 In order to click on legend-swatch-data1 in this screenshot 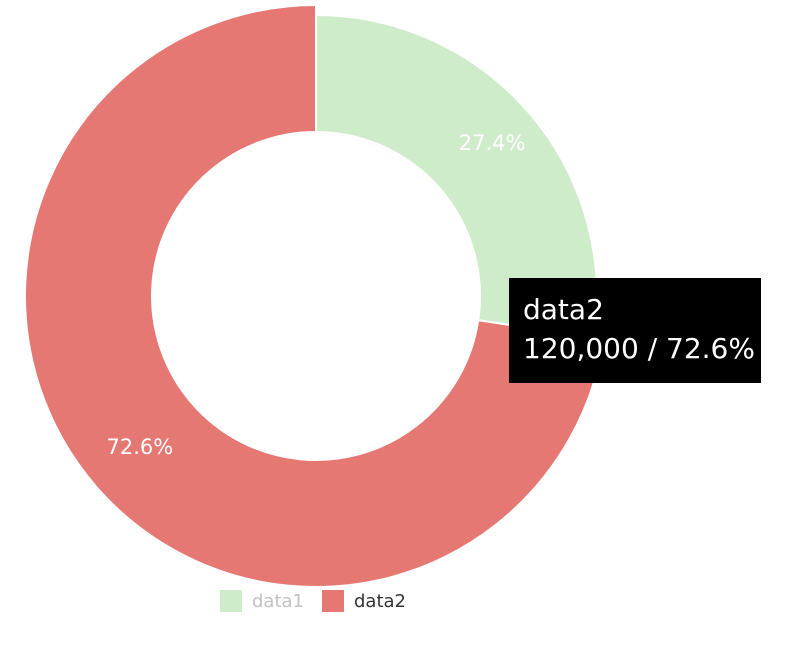, I will do `click(231, 601)`.